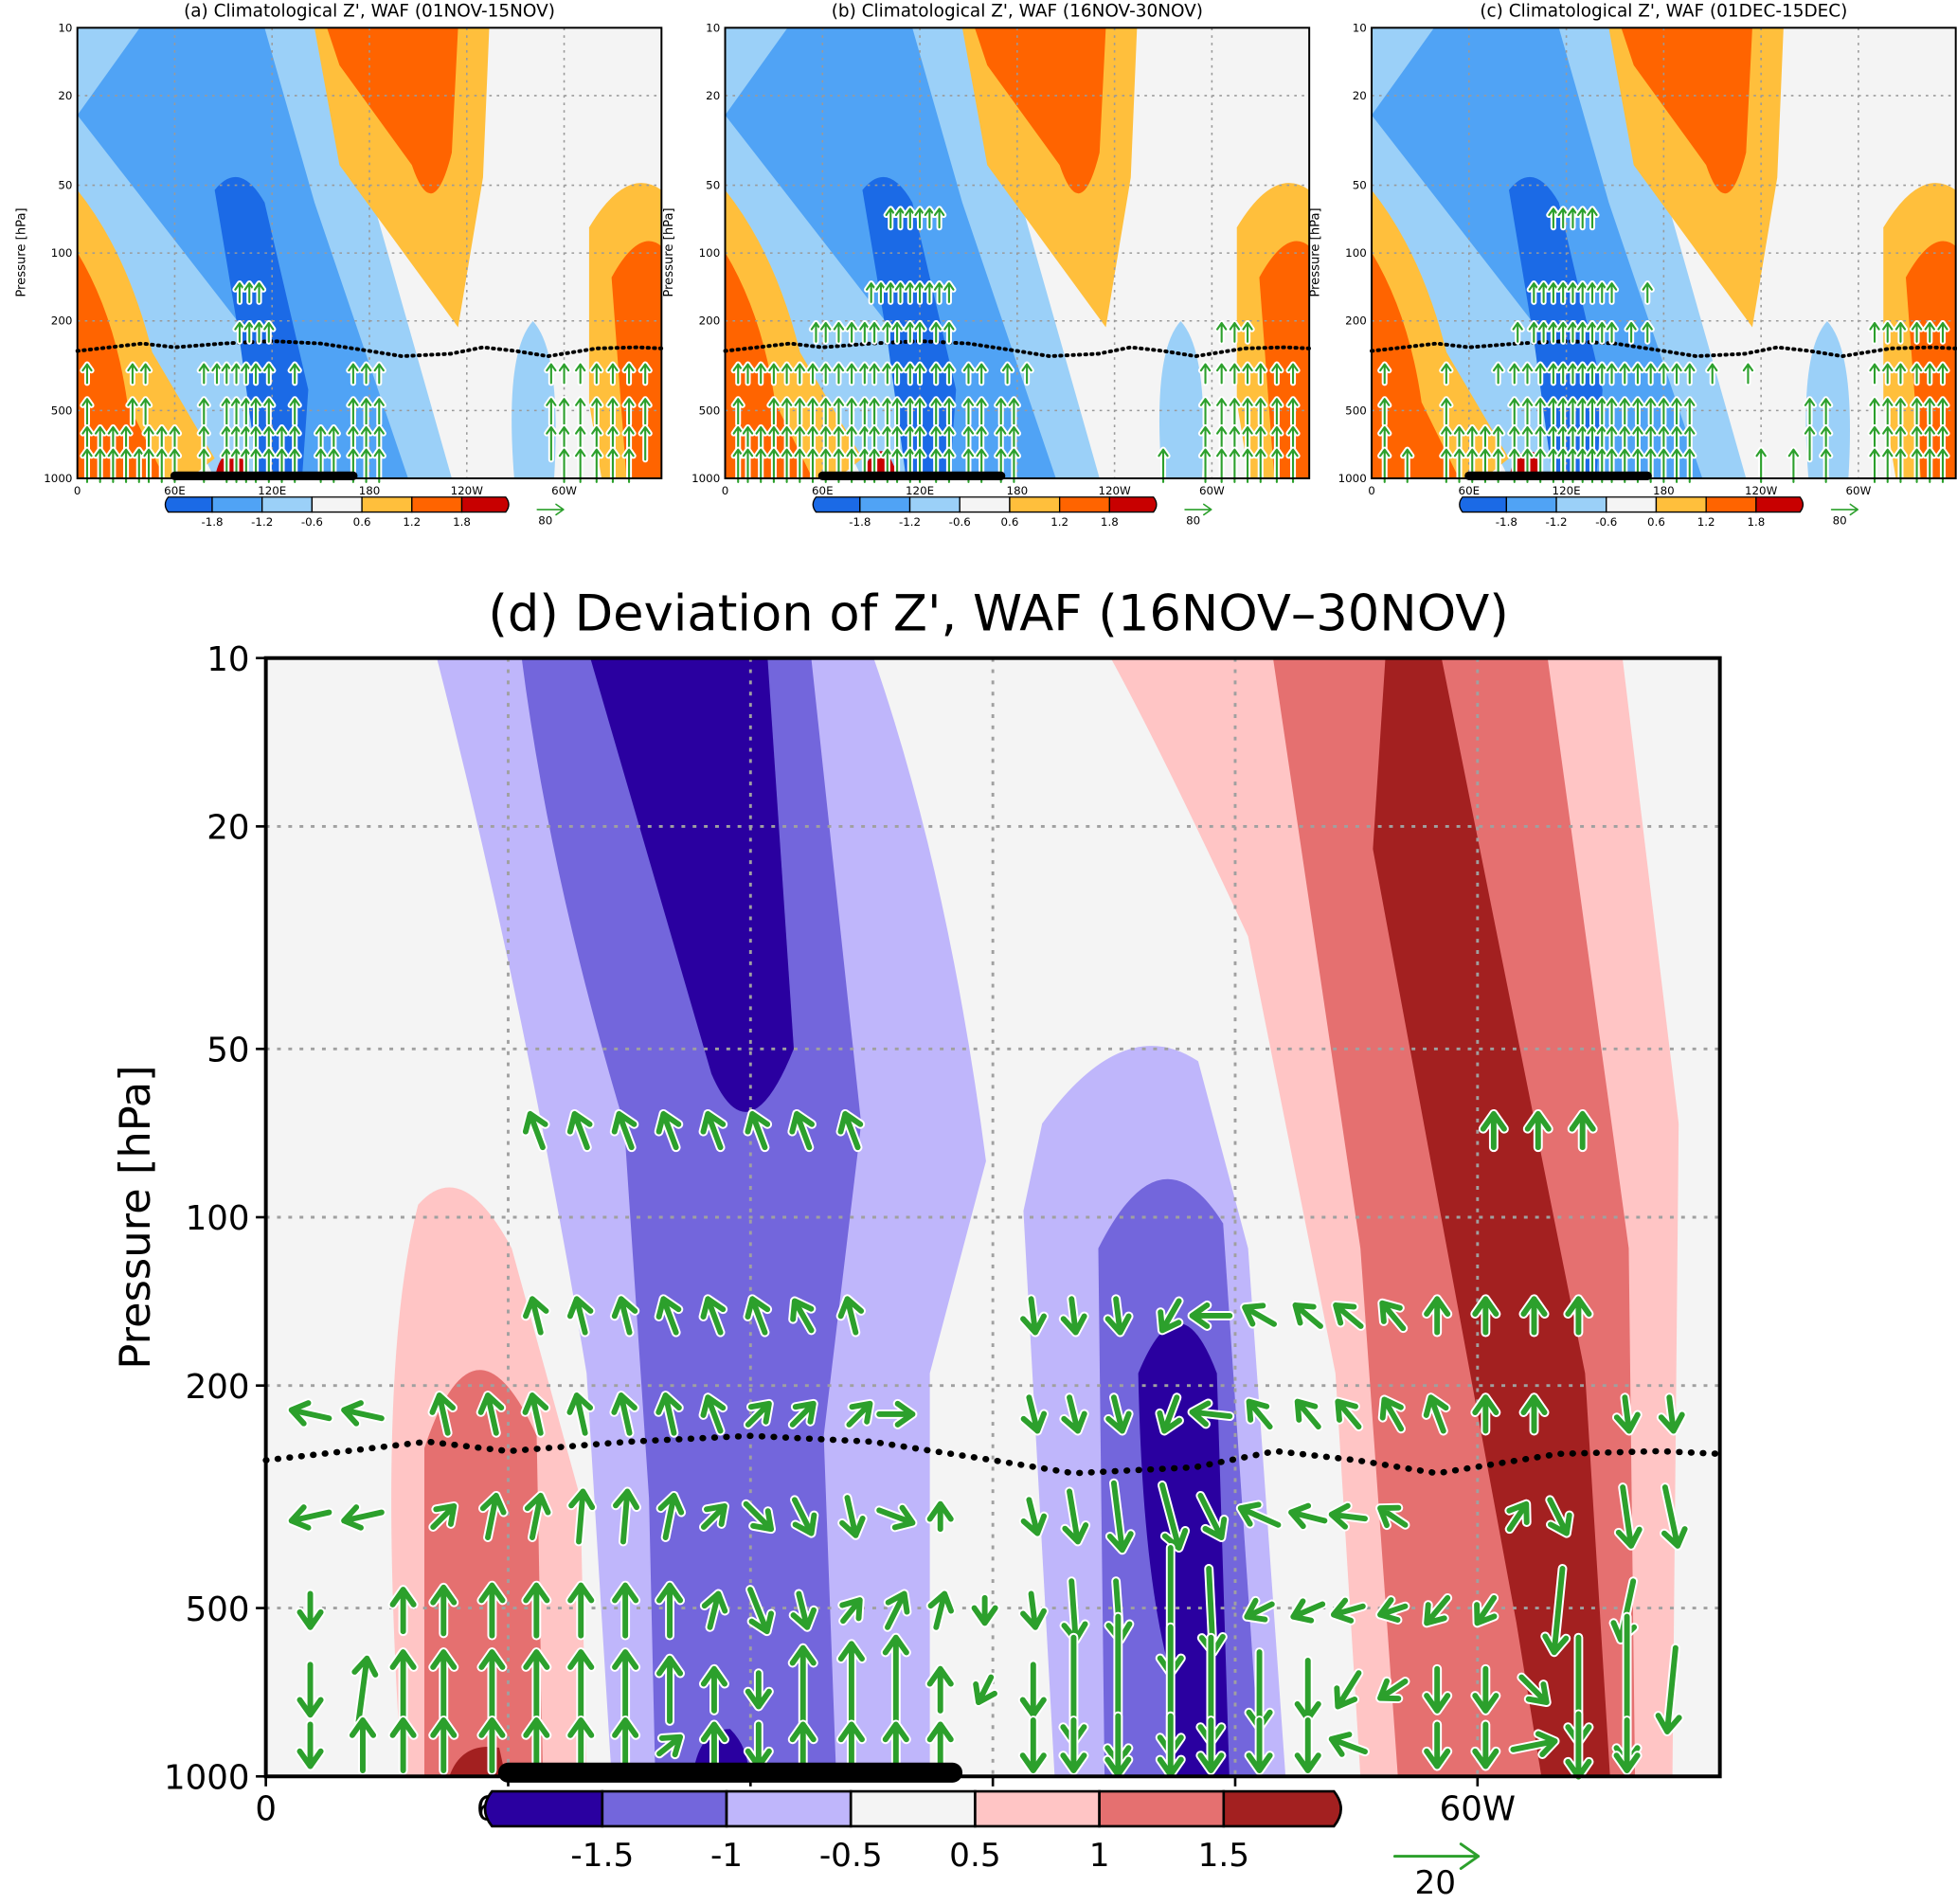 The width and height of the screenshot is (1957, 1904). I want to click on vector-key-label: 80, so click(545, 521).